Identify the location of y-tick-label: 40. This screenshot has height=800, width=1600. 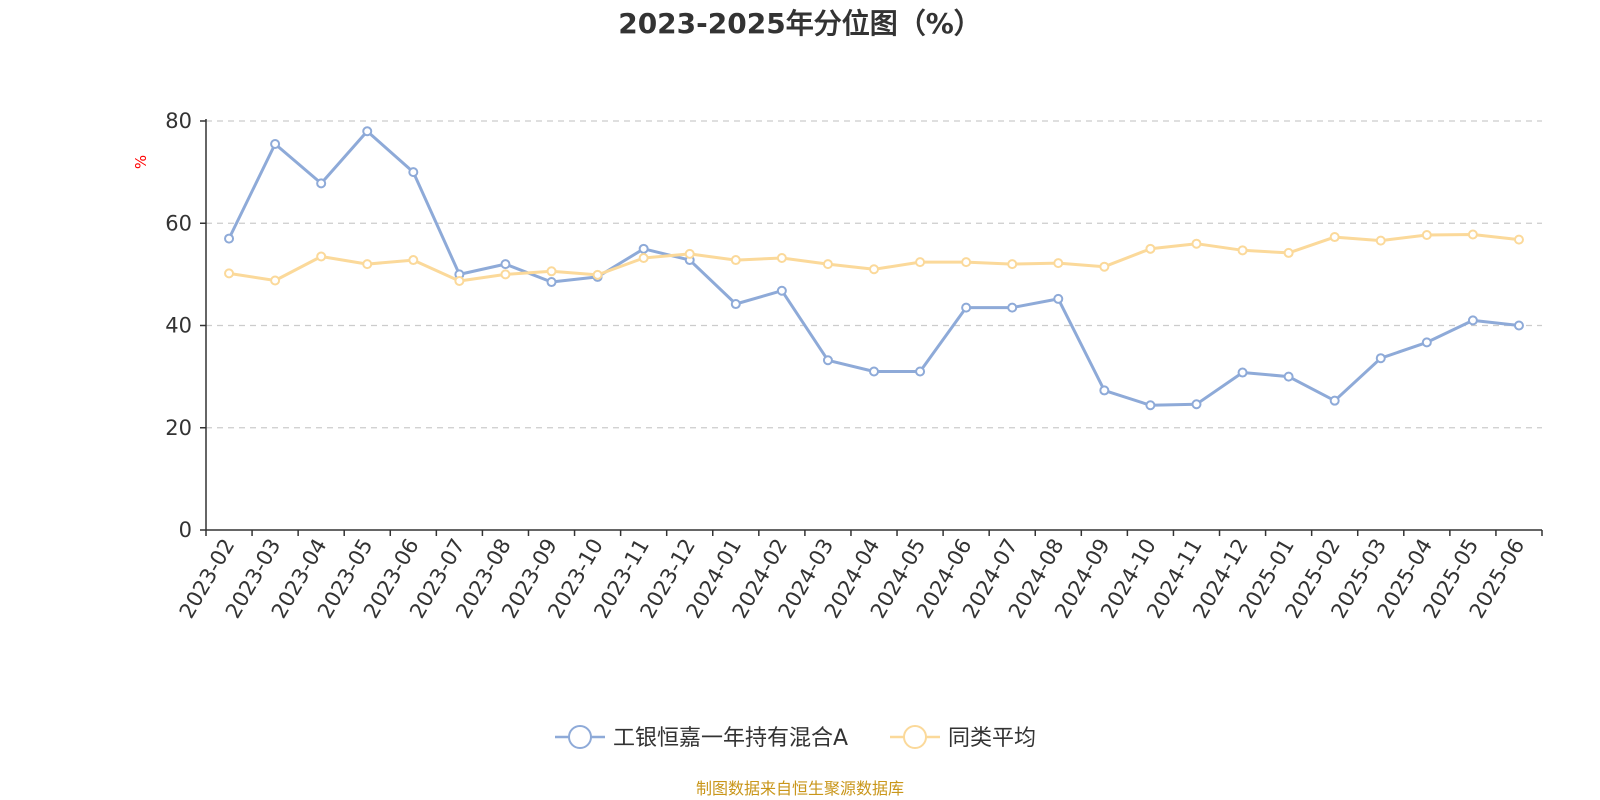
(178, 326).